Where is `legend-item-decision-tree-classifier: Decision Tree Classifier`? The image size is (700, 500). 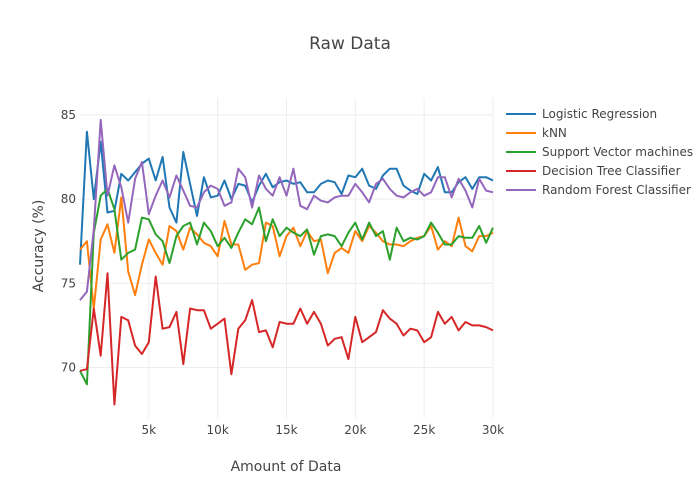 legend-item-decision-tree-classifier: Decision Tree Classifier is located at coordinates (599, 170).